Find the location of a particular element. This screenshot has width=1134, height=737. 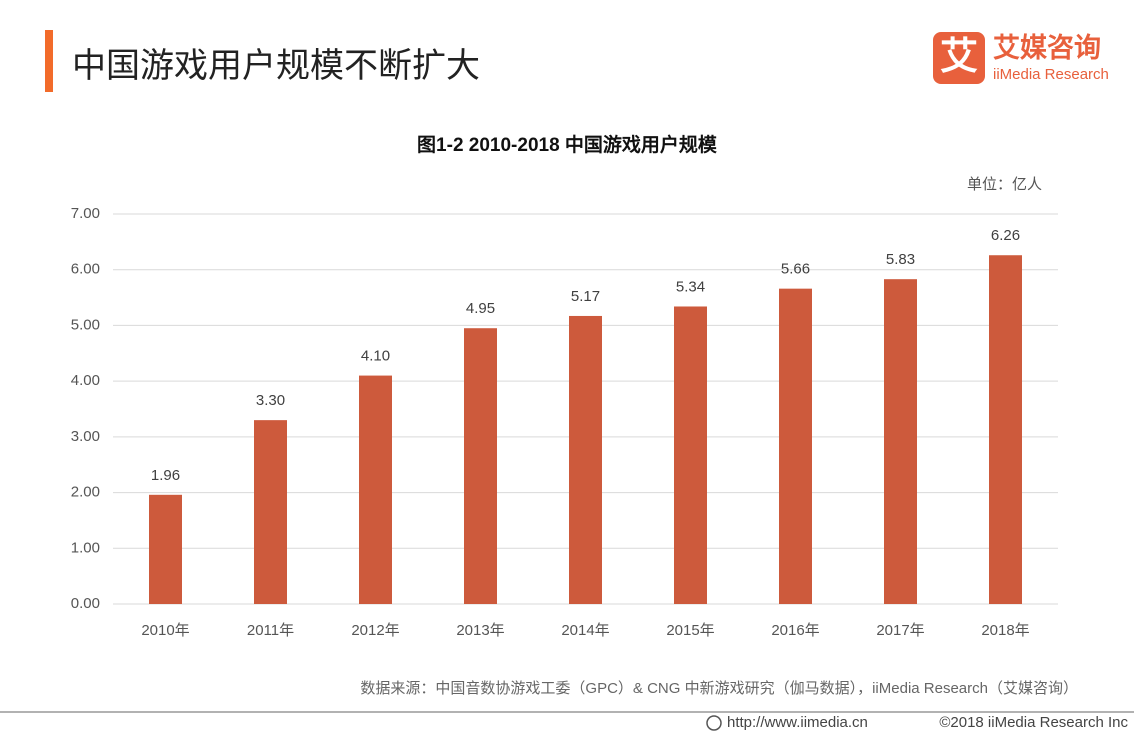

y-tick-label: 1.00 is located at coordinates (85, 547).